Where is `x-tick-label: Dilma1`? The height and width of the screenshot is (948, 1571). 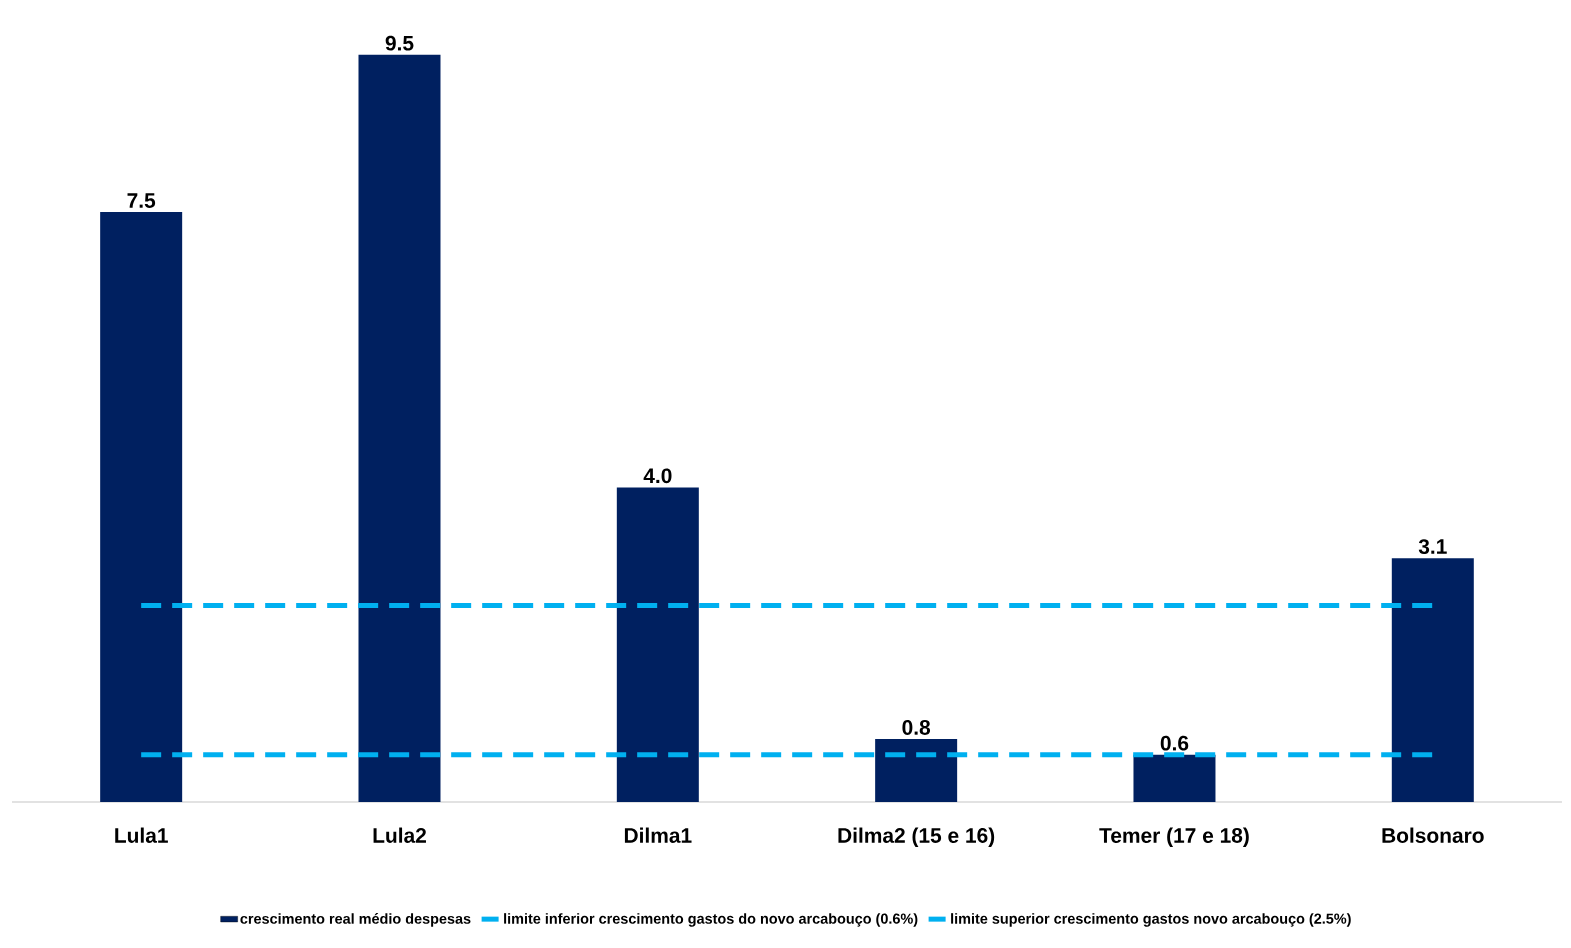 x-tick-label: Dilma1 is located at coordinates (658, 835).